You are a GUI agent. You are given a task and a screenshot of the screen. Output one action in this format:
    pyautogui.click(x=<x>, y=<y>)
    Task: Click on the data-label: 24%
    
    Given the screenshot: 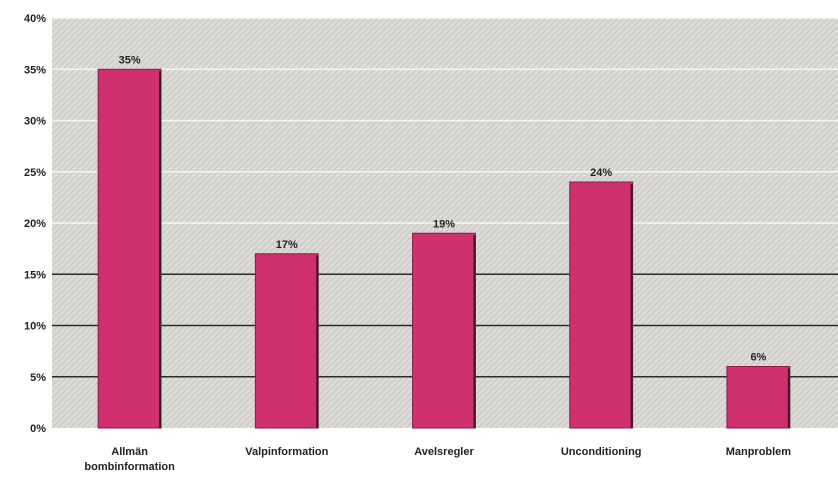 What is the action you would take?
    pyautogui.click(x=601, y=173)
    